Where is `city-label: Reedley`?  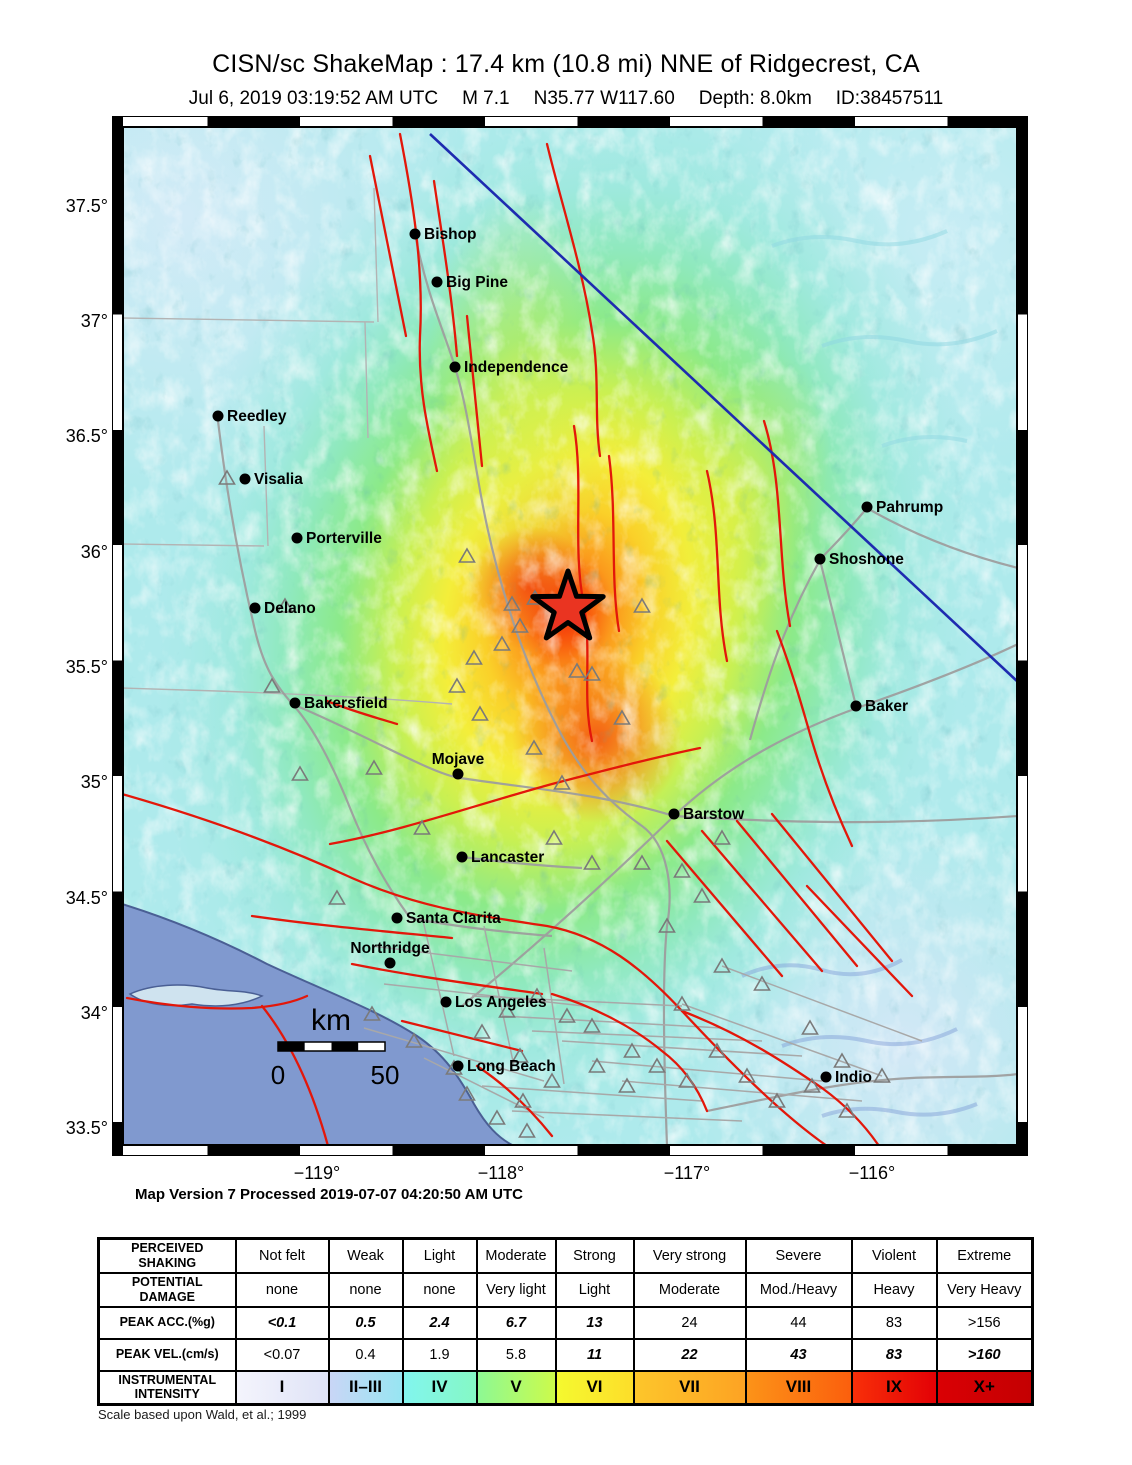 city-label: Reedley is located at coordinates (257, 416).